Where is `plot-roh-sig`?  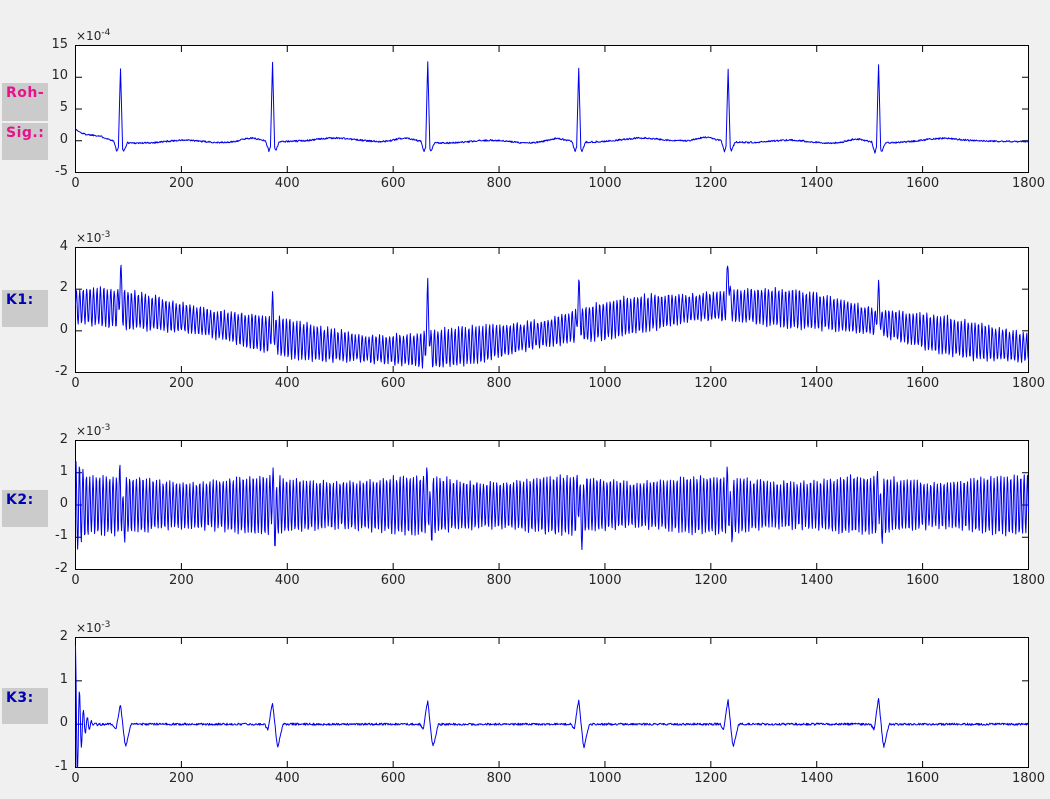 plot-roh-sig is located at coordinates (552, 109).